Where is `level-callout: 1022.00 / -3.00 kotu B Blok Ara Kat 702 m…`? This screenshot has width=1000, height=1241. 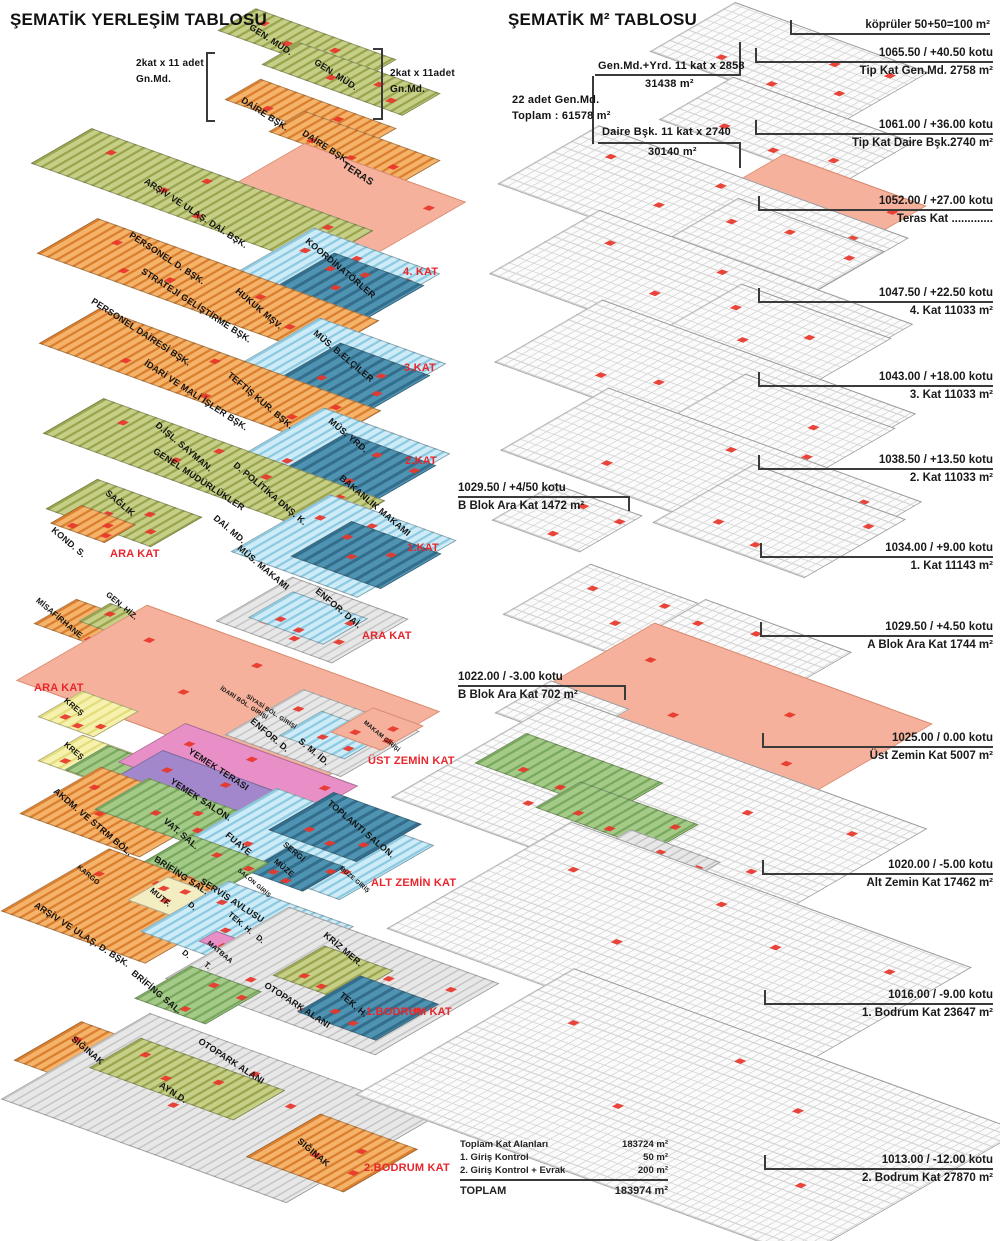
level-callout: 1022.00 / -3.00 kotu B Blok Ara Kat 702 m… is located at coordinates (542, 686).